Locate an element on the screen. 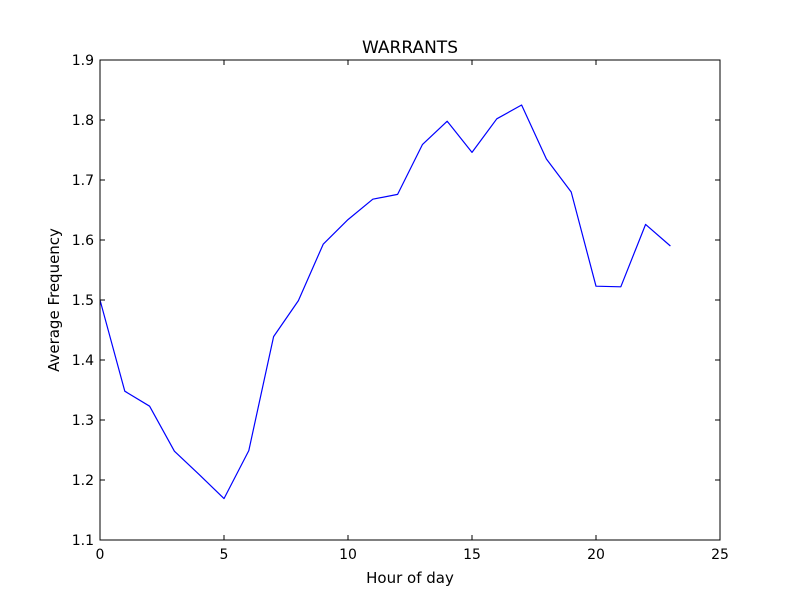 This screenshot has height=600, width=800. x-tick-label: 10 is located at coordinates (348, 555).